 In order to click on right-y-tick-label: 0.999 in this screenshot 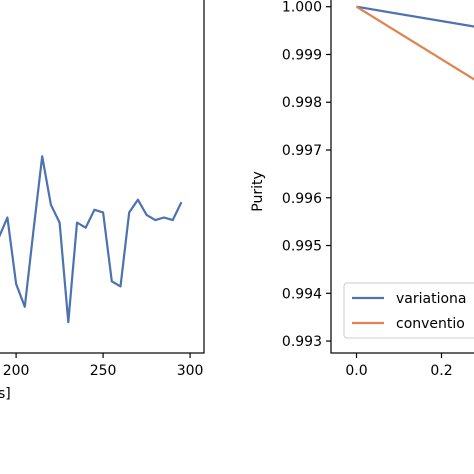, I will do `click(302, 55)`.